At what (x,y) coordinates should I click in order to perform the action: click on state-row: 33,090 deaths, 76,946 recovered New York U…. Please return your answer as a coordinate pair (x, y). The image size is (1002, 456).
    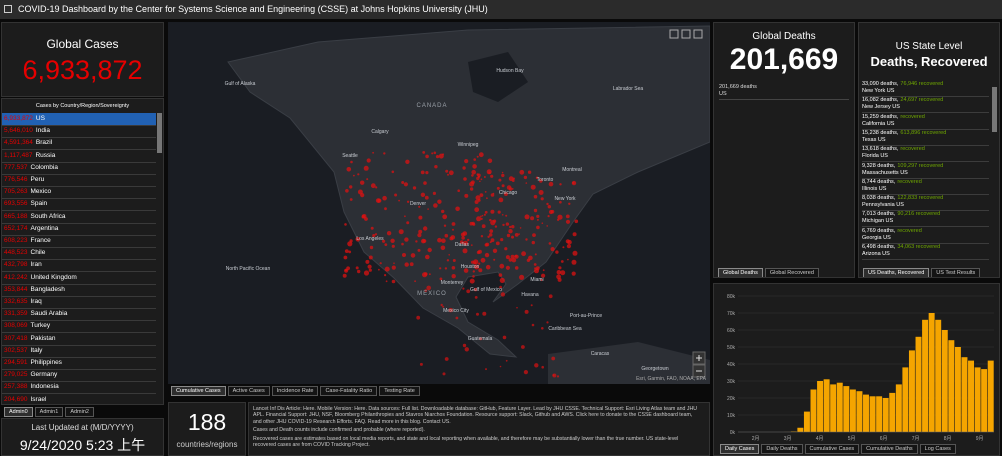
    Looking at the image, I should click on (925, 89).